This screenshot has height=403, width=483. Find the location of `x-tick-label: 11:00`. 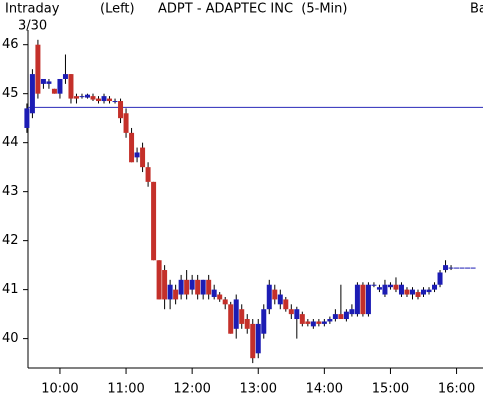

x-tick-label: 11:00 is located at coordinates (125, 389).